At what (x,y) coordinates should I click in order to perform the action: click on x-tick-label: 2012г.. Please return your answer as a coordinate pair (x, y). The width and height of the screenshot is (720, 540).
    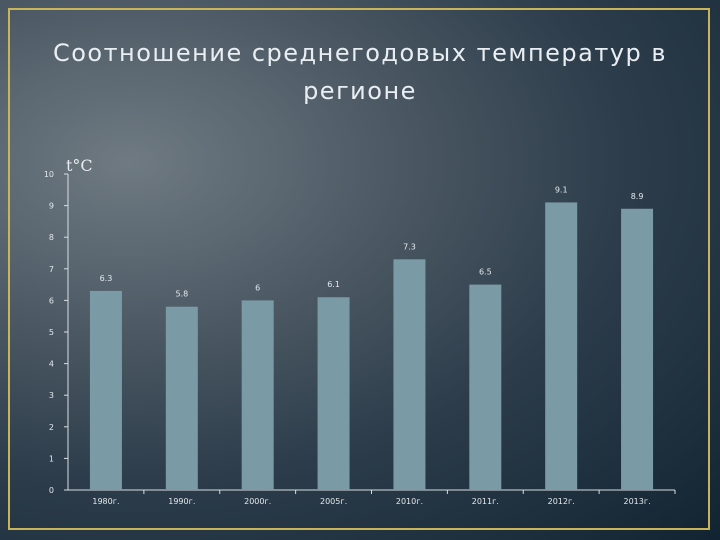
    Looking at the image, I should click on (561, 501).